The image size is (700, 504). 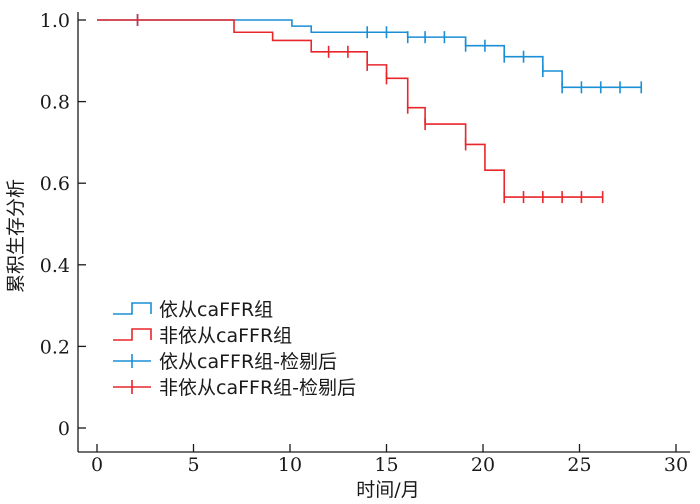 What do you see at coordinates (290, 465) in the screenshot?
I see `x-tick-label: 10` at bounding box center [290, 465].